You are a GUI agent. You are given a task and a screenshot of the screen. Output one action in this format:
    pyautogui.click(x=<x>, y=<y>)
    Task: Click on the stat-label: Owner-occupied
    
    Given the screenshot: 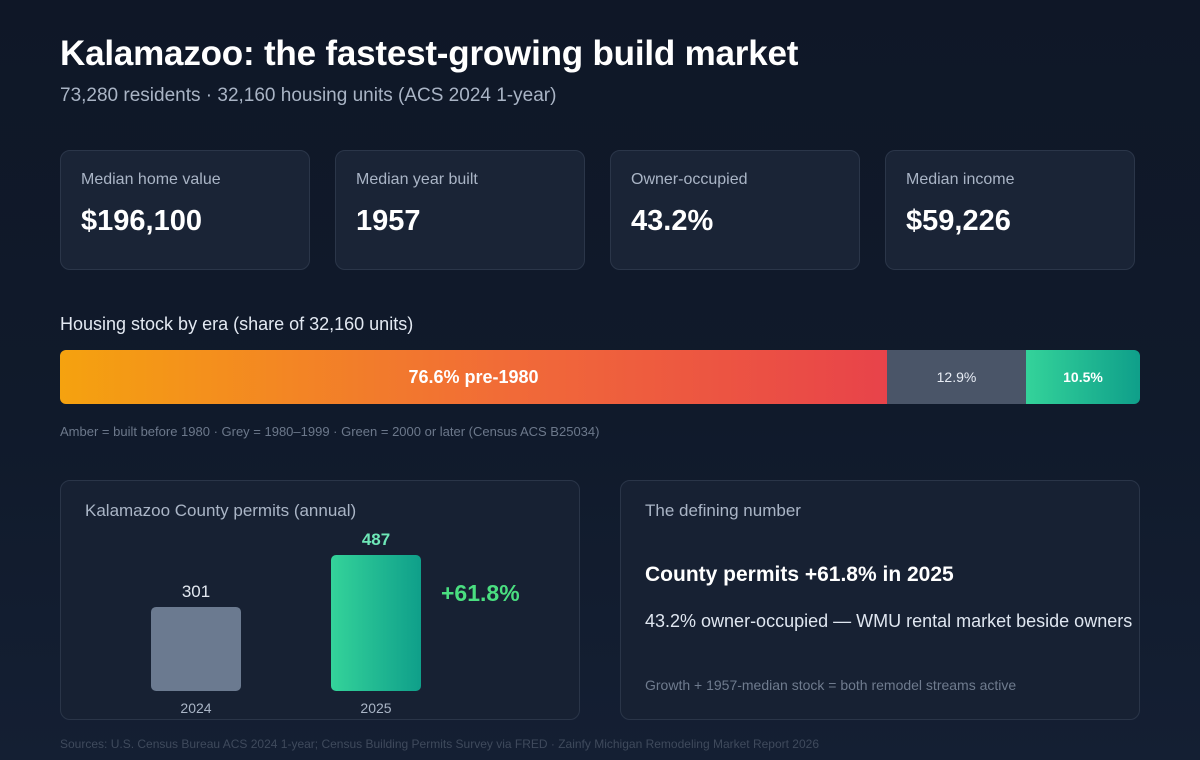 What is the action you would take?
    pyautogui.click(x=689, y=179)
    